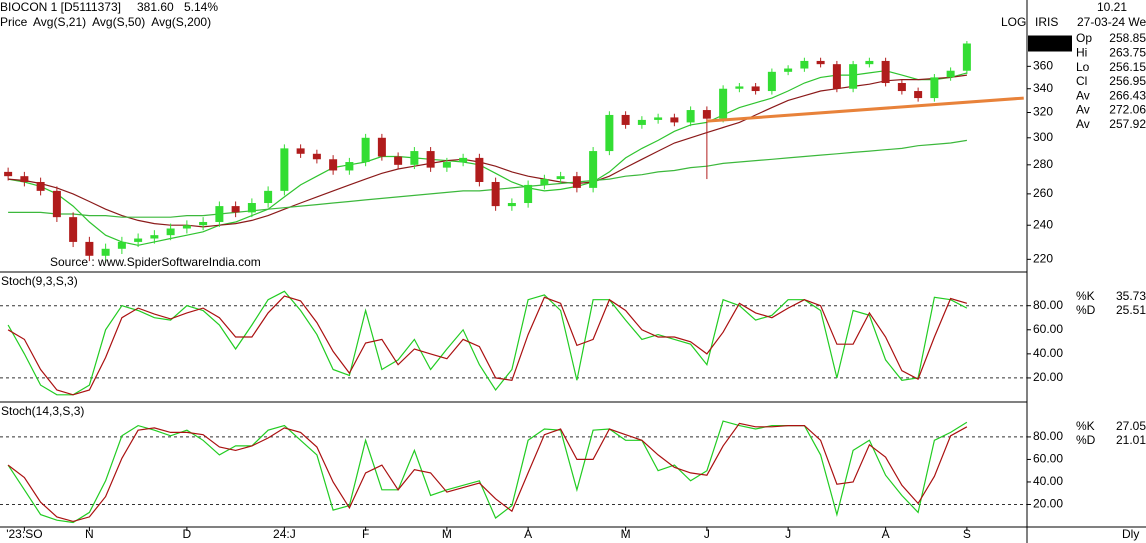  Describe the element at coordinates (1131, 440) in the screenshot. I see `readout-value: 21.01` at that location.